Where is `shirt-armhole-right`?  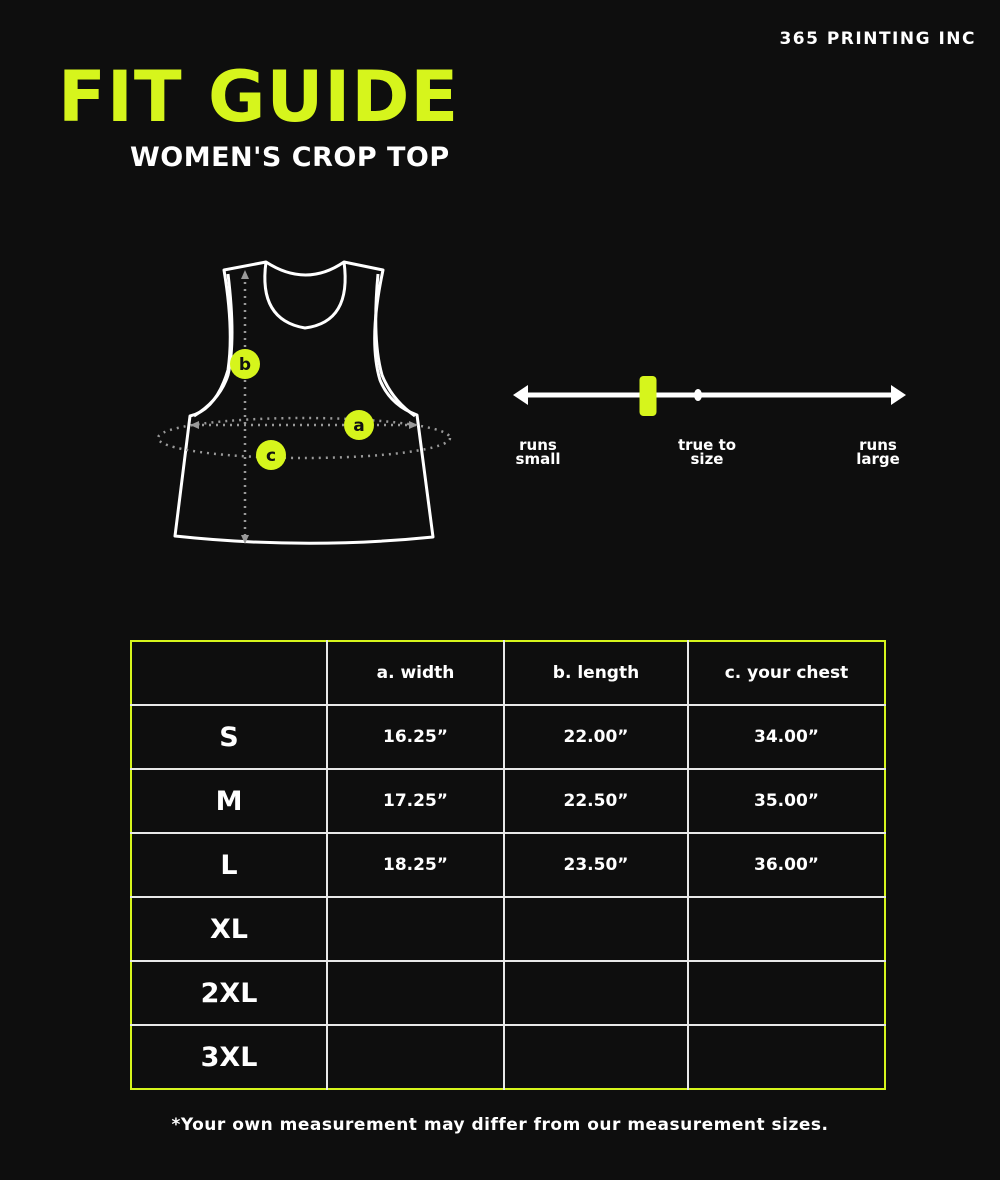
shirt-armhole-right is located at coordinates (395, 345).